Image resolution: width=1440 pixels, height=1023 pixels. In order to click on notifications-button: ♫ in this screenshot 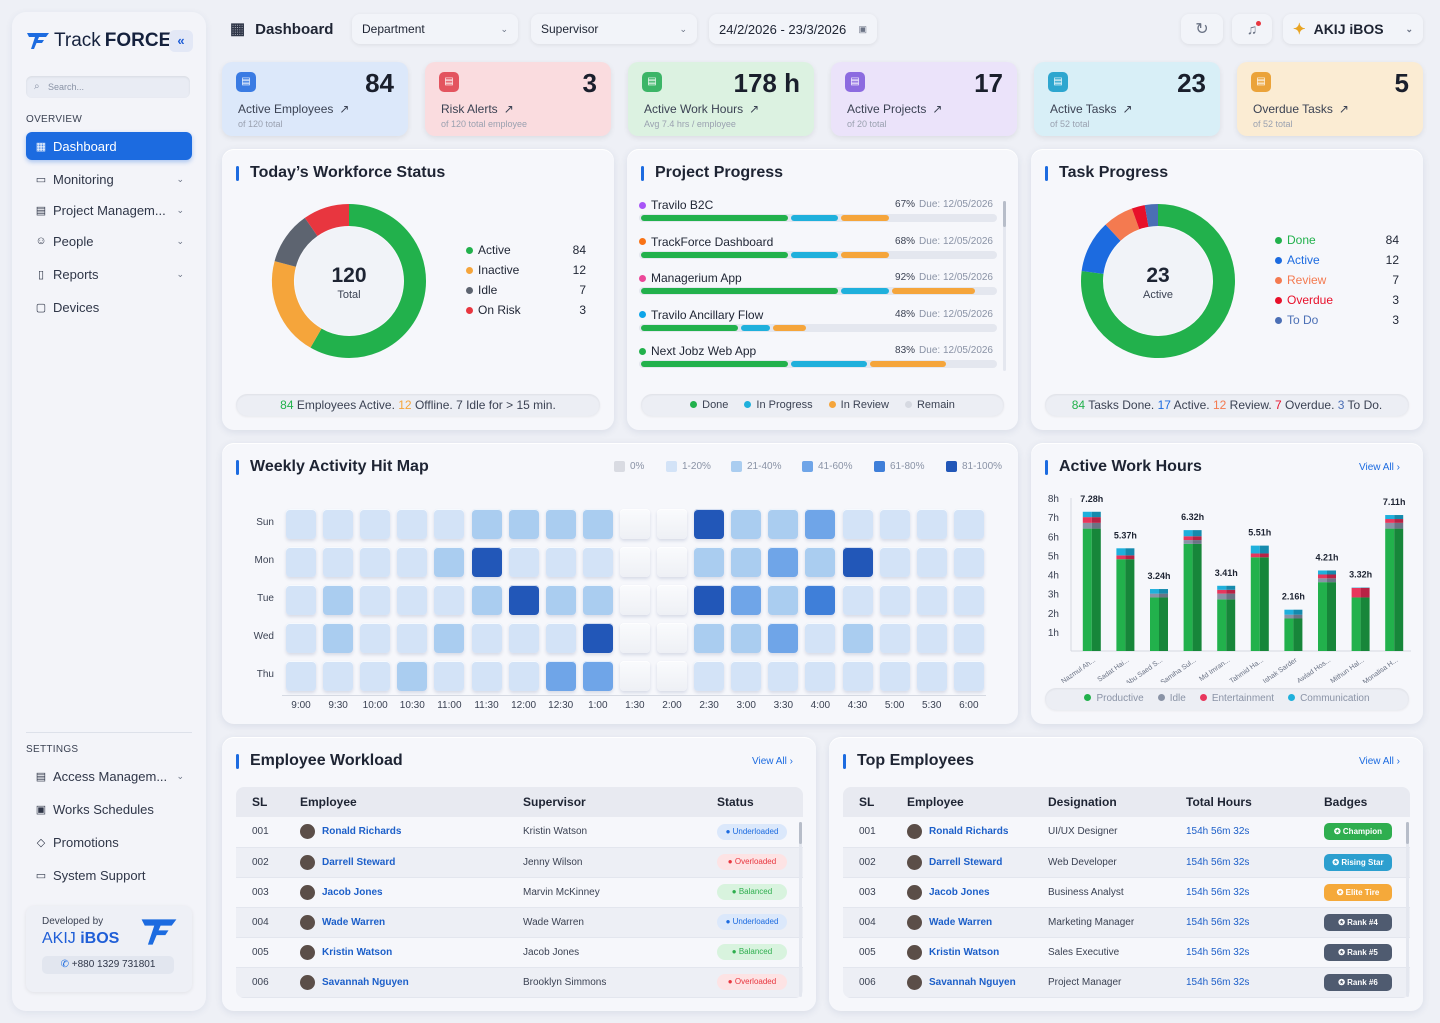, I will do `click(1252, 29)`.